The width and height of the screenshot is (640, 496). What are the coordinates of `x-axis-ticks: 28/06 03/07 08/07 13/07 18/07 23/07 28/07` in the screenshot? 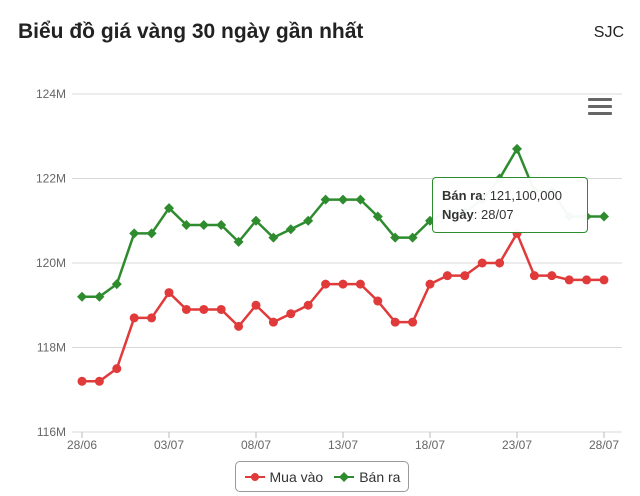 It's located at (343, 442).